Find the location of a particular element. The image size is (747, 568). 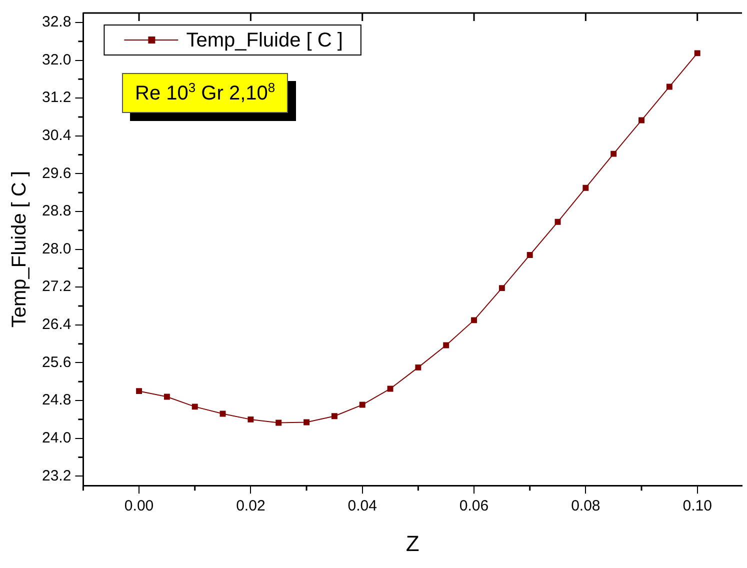

legend-label: Temp_Fluide [ C ] is located at coordinates (264, 41).